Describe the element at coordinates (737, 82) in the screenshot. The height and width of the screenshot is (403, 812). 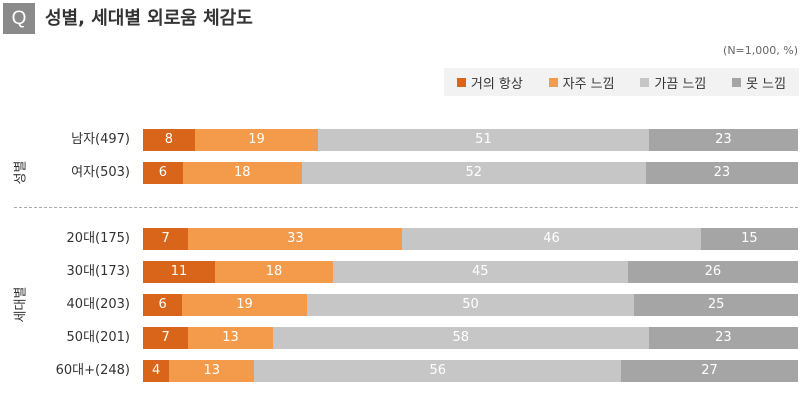
I see `legend-swatch-never` at that location.